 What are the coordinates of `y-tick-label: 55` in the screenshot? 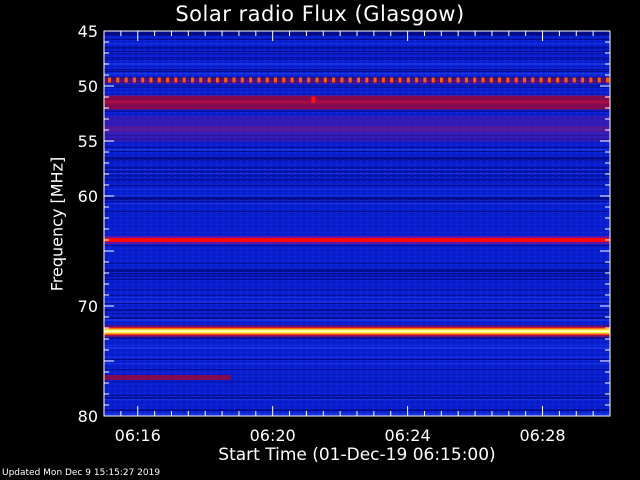 It's located at (88, 141).